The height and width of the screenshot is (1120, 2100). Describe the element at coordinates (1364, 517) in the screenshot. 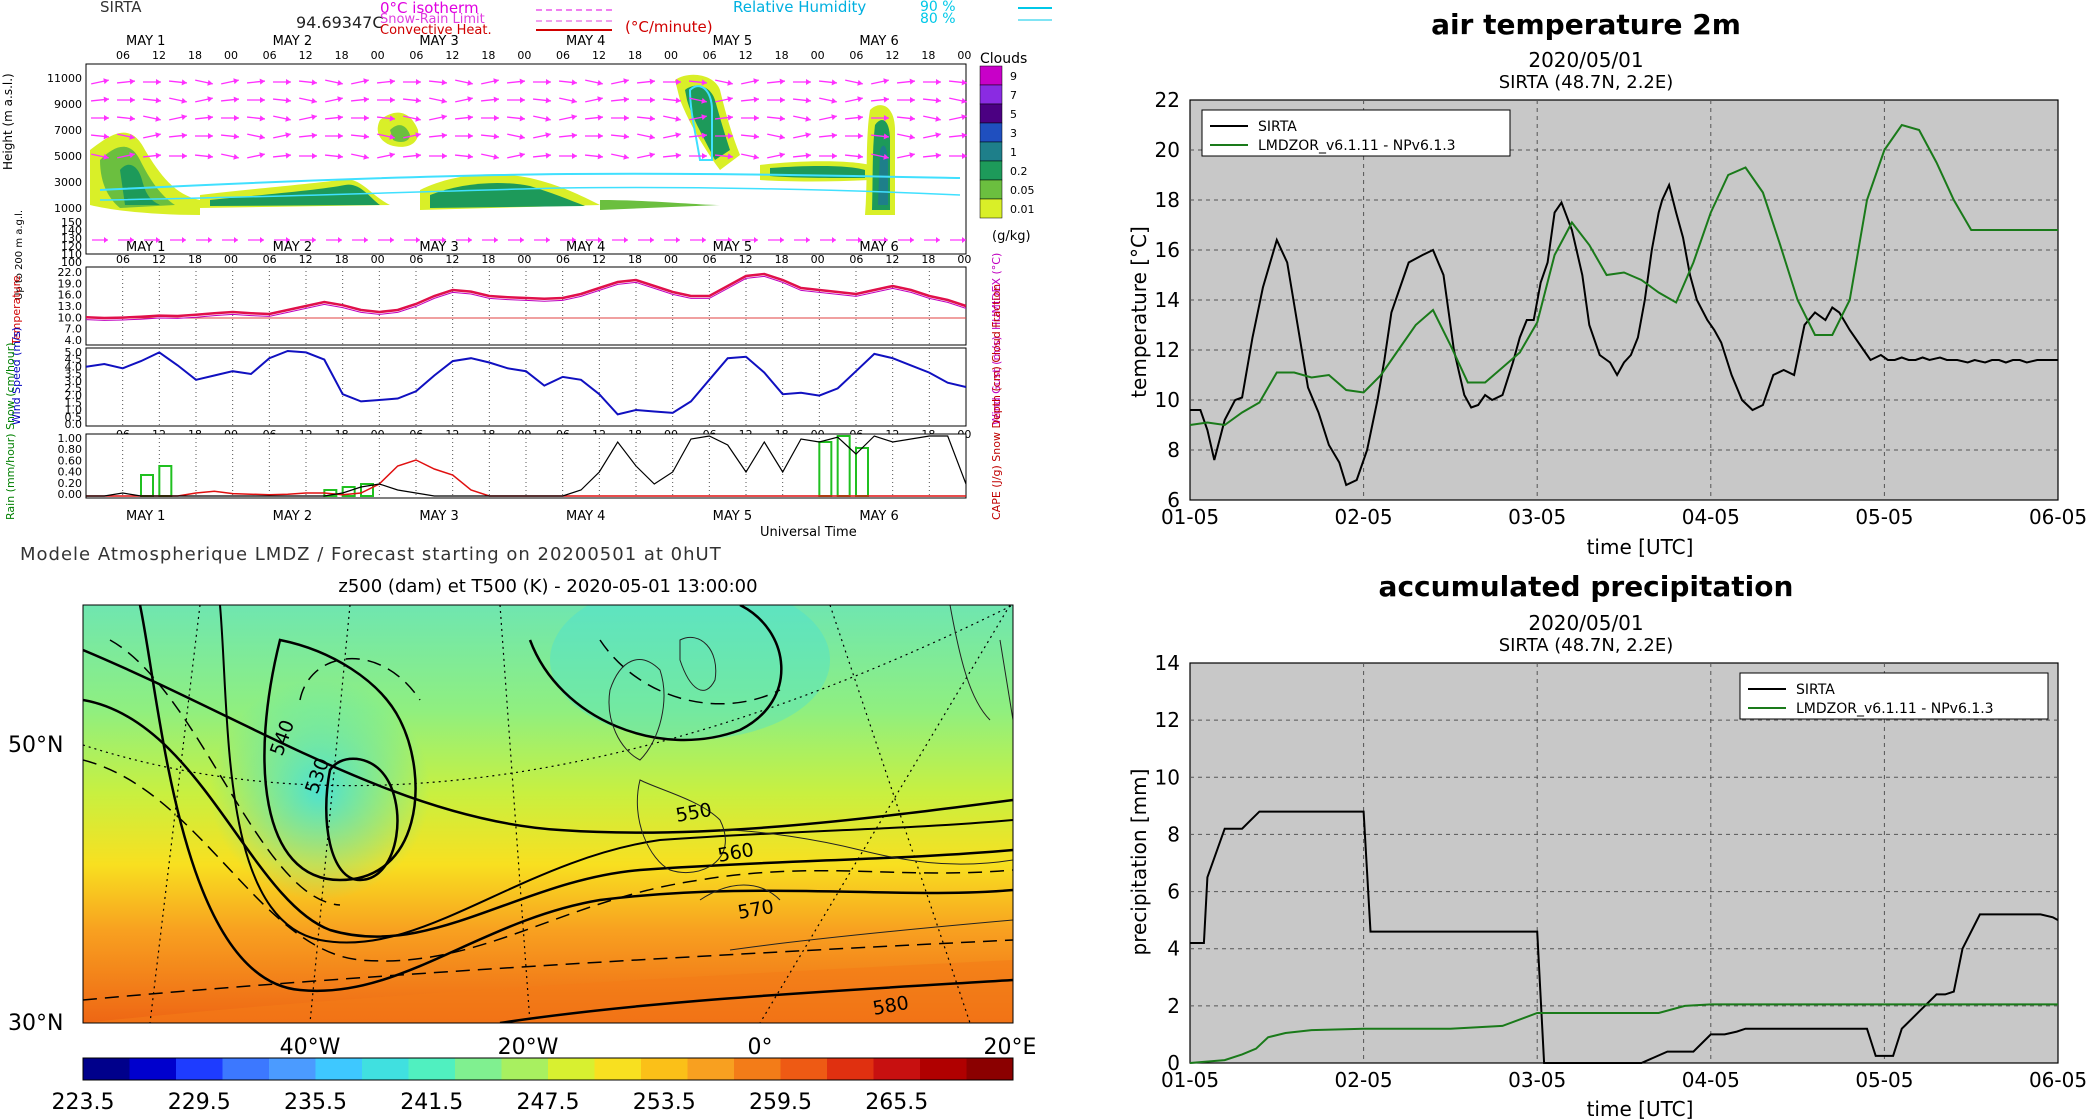

I see `x-tick-label: 02-05` at that location.